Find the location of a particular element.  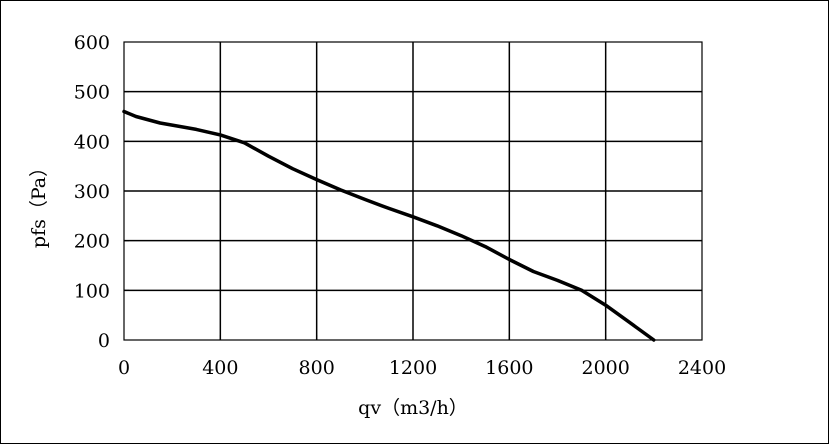

y-tick-label: 500 is located at coordinates (92, 93).